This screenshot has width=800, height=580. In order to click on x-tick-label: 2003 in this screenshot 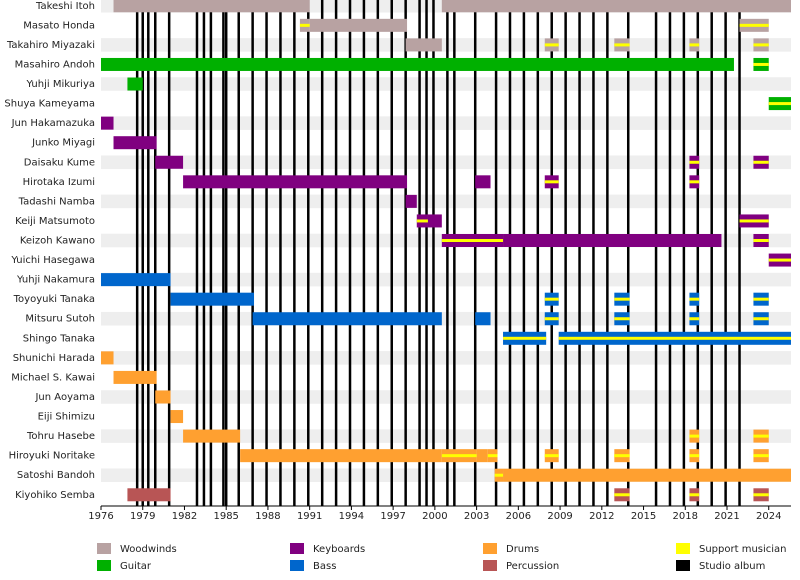, I will do `click(476, 516)`.